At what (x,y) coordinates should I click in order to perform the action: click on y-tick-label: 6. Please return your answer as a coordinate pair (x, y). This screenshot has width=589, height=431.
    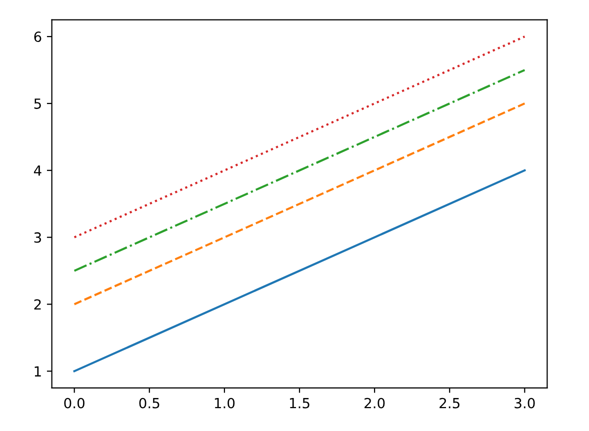
    Looking at the image, I should click on (38, 37).